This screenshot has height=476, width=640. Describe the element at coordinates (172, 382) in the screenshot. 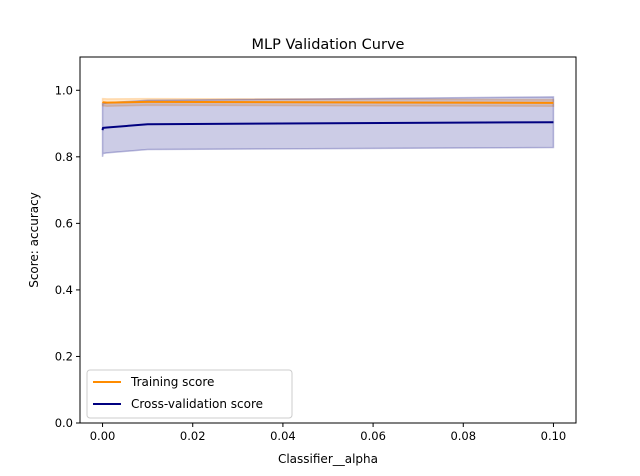

I see `legend-label: Training score` at that location.